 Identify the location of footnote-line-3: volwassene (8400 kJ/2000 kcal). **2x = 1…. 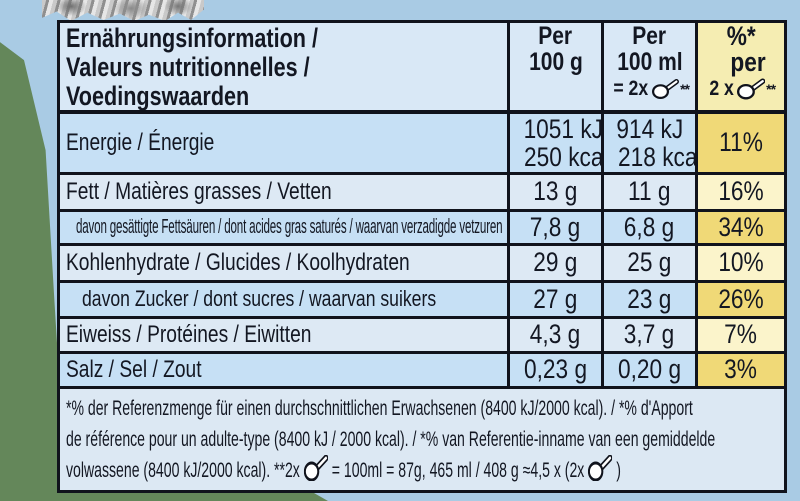
(343, 470).